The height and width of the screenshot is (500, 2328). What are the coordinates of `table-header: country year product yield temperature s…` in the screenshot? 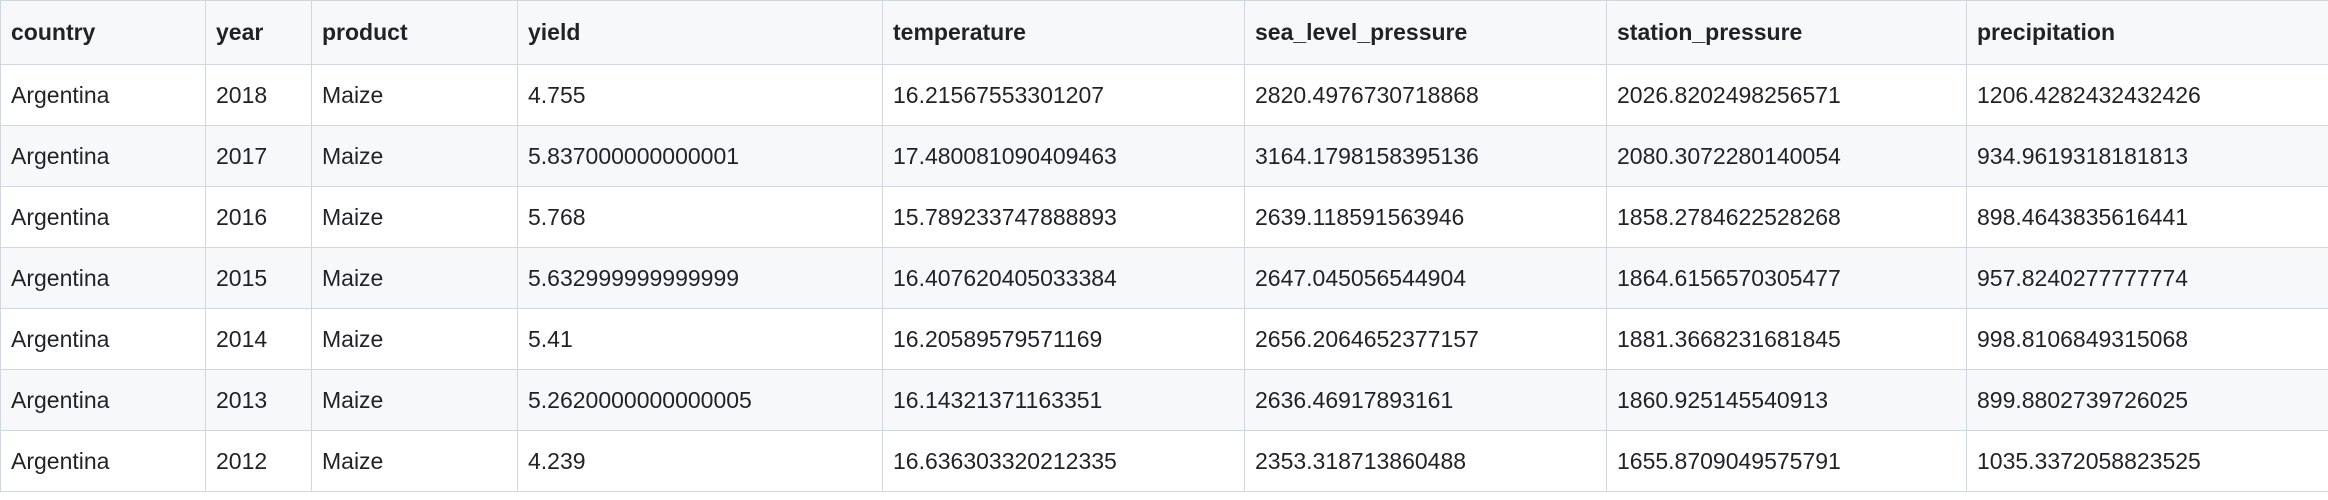 It's located at (1164, 32).